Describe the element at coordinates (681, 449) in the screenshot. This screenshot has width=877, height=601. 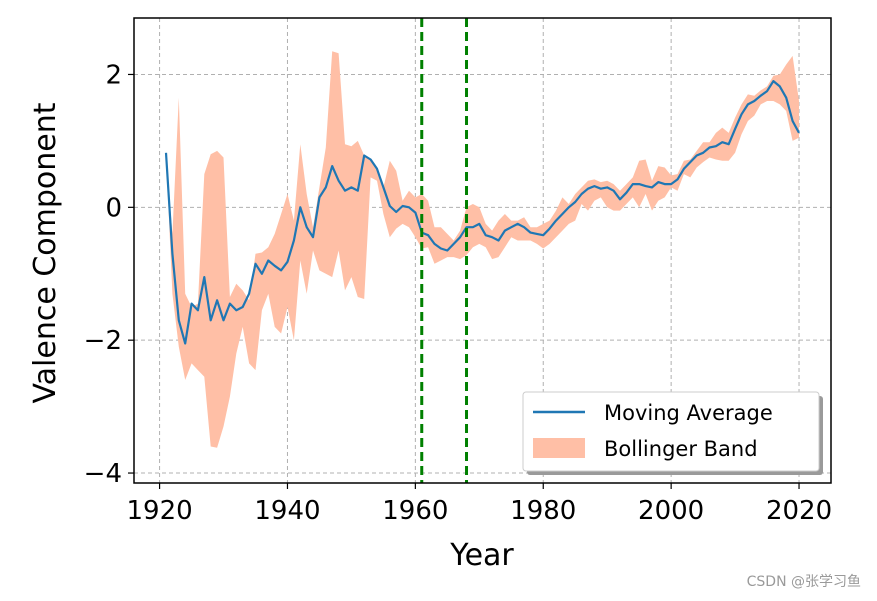
I see `legend-label-bollinger-band: Bollinger Band` at that location.